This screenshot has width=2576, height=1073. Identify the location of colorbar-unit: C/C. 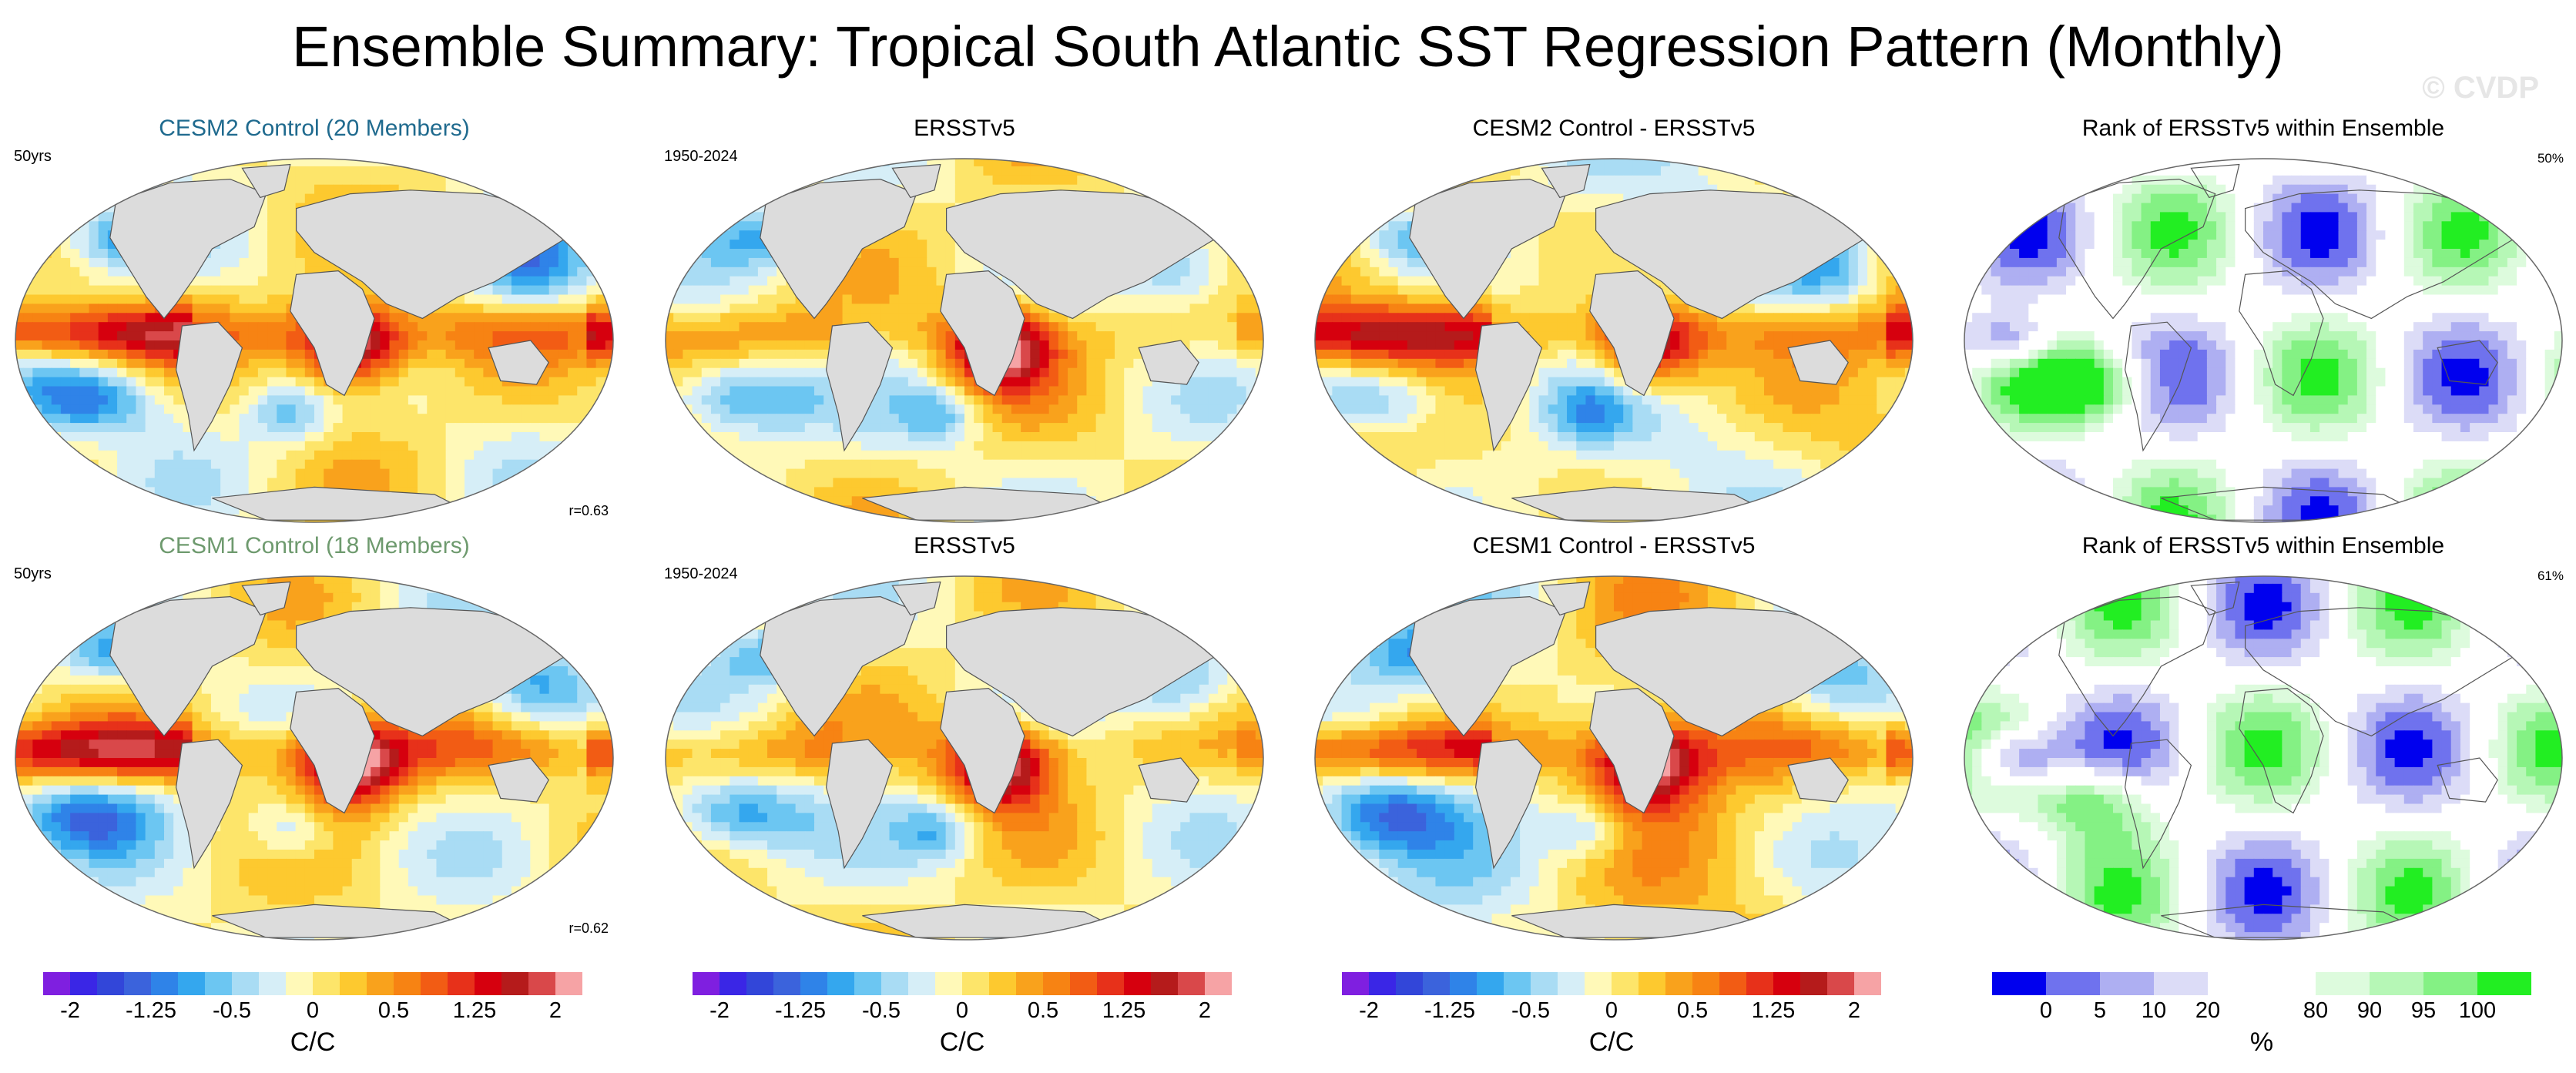
(962, 1043).